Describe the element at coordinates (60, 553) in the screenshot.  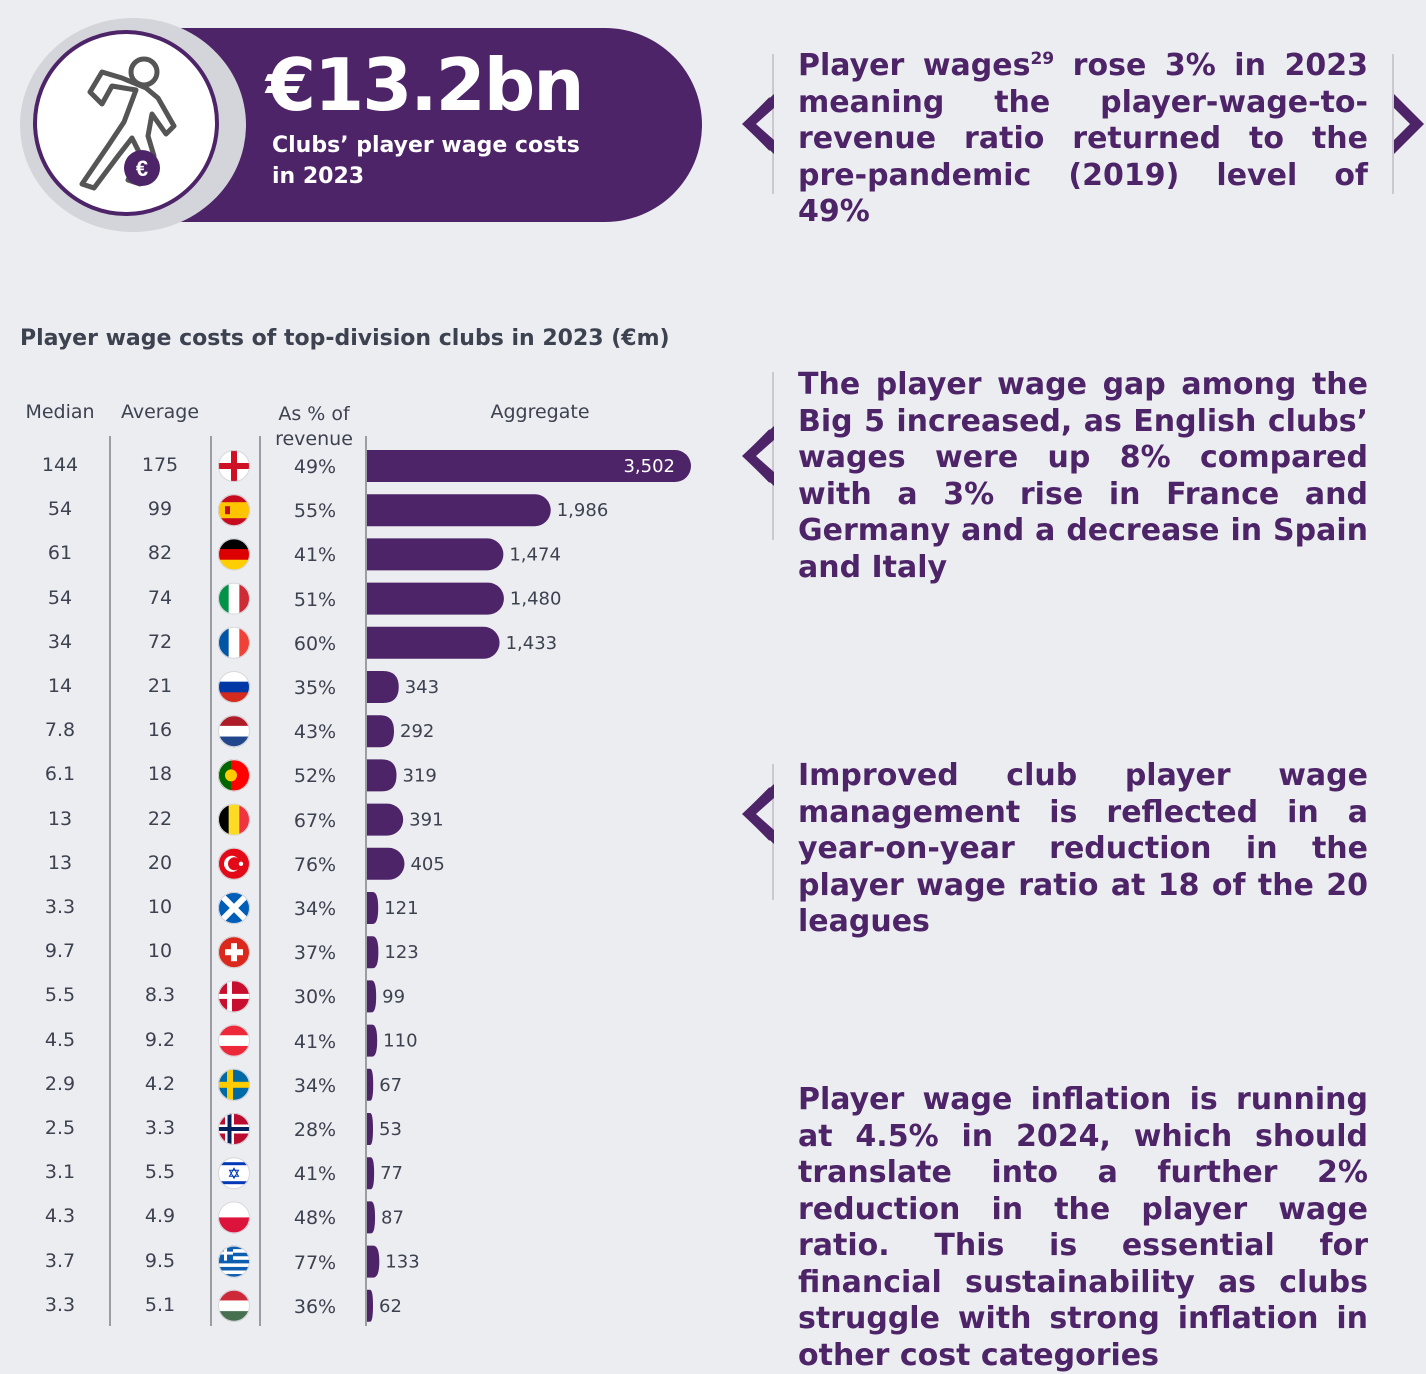
I see `cell-median: 61` at that location.